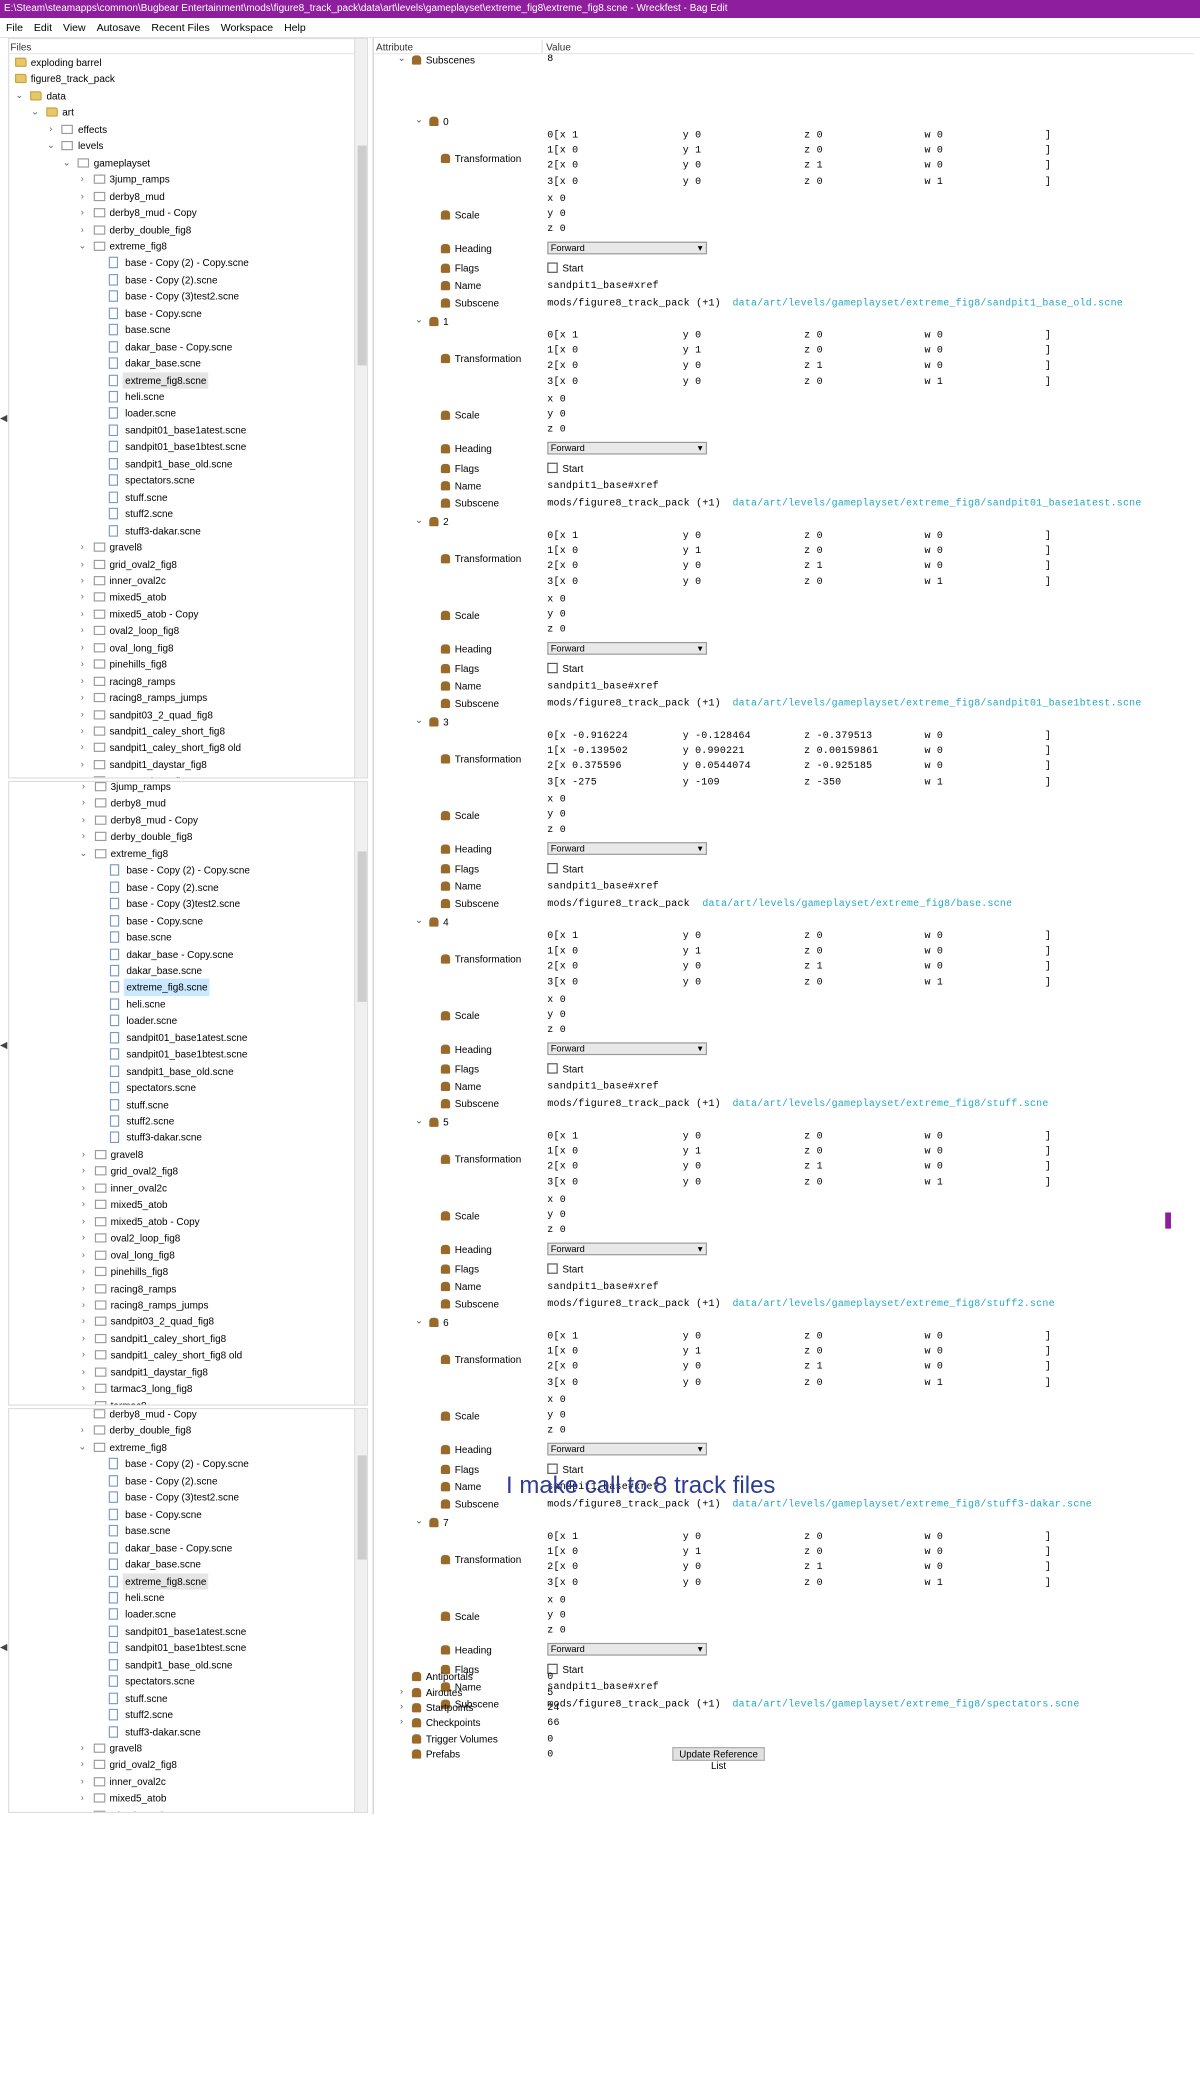 The height and width of the screenshot is (2093, 1200). I want to click on property-row: ⌄ Subscenes 8, so click(779, 60).